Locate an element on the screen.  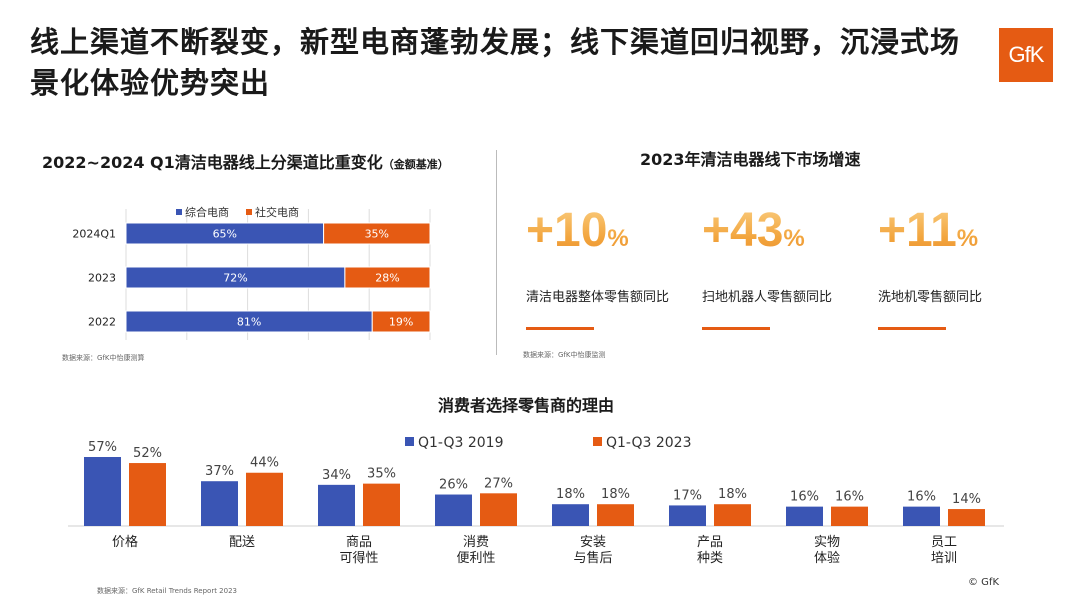
data-label: 34% is located at coordinates (336, 475).